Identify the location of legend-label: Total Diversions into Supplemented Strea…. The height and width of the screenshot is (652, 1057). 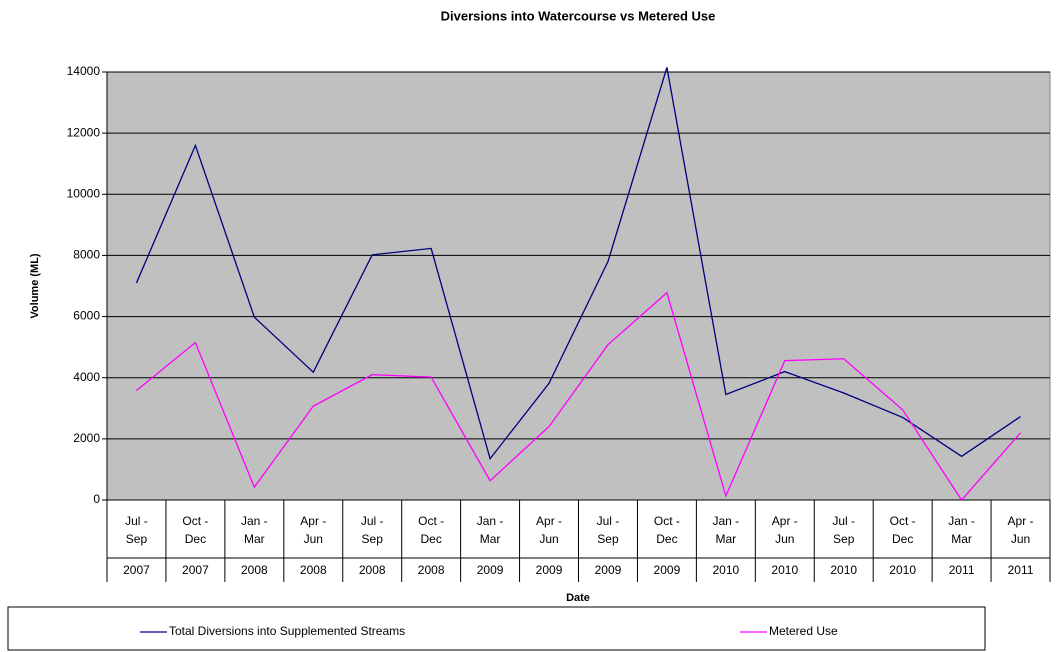
(287, 631).